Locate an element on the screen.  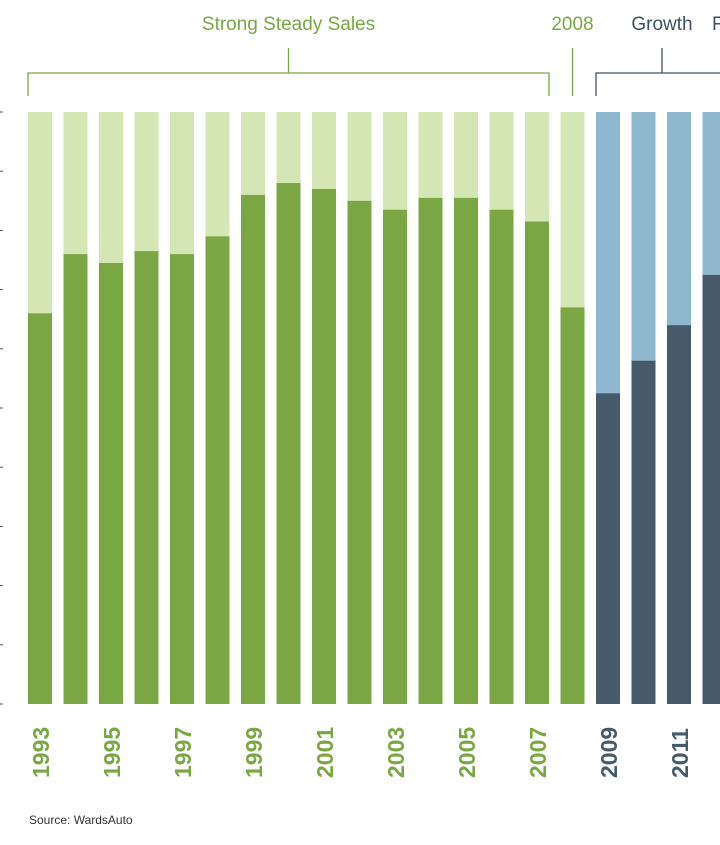
period-brackets: Strong Steady Sales 2008 Growth F is located at coordinates (373, 55).